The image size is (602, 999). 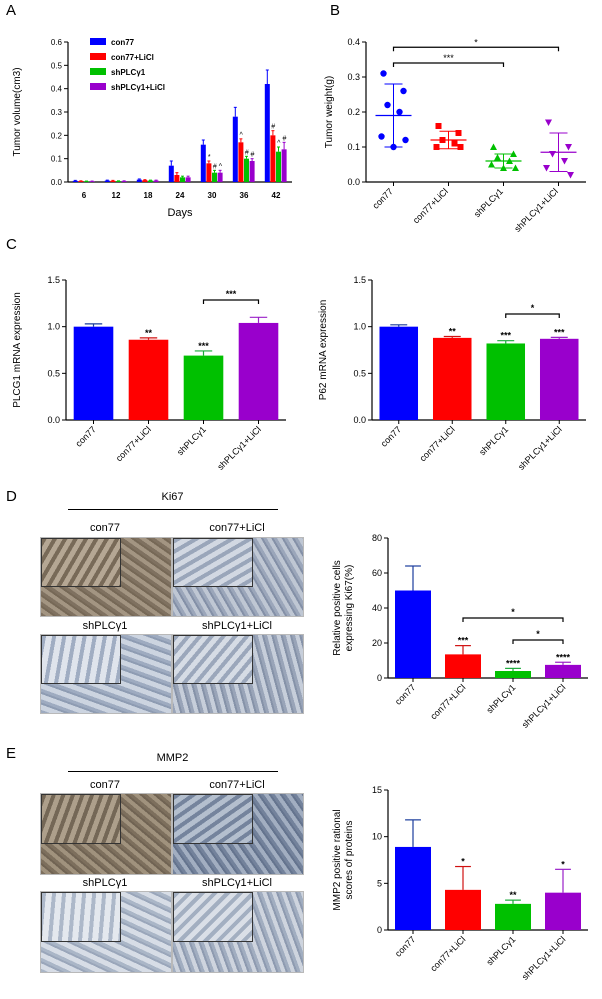 I want to click on a-annotation-5: #, so click(x=252, y=155).